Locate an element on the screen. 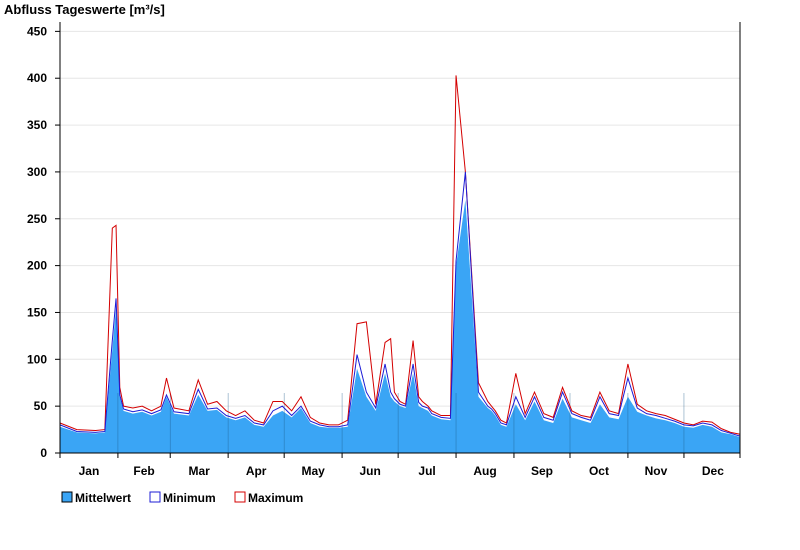 The width and height of the screenshot is (800, 550). x-tick-label: Sep is located at coordinates (542, 471).